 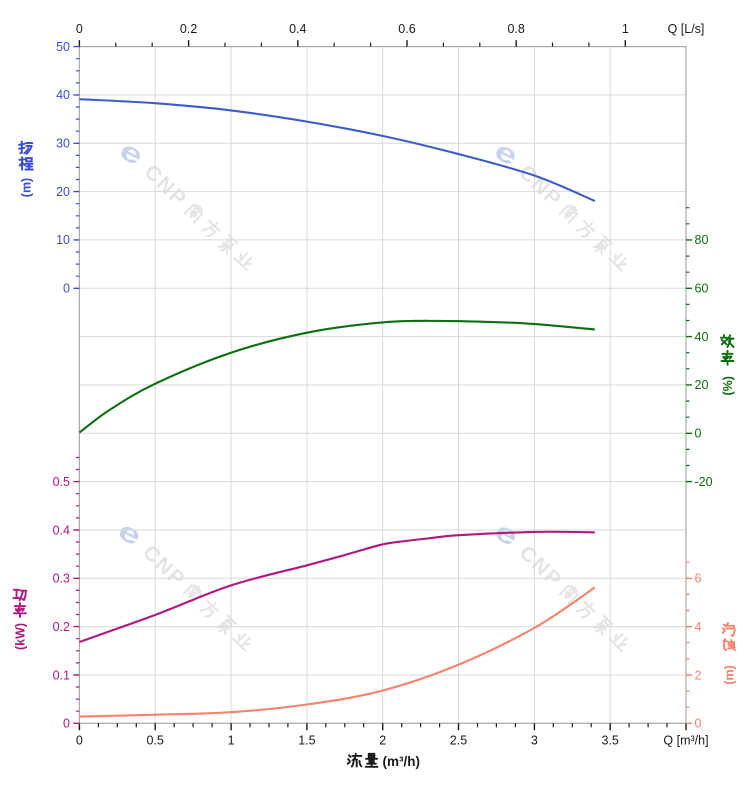 I want to click on svg-text: 0.1, so click(x=61, y=675).